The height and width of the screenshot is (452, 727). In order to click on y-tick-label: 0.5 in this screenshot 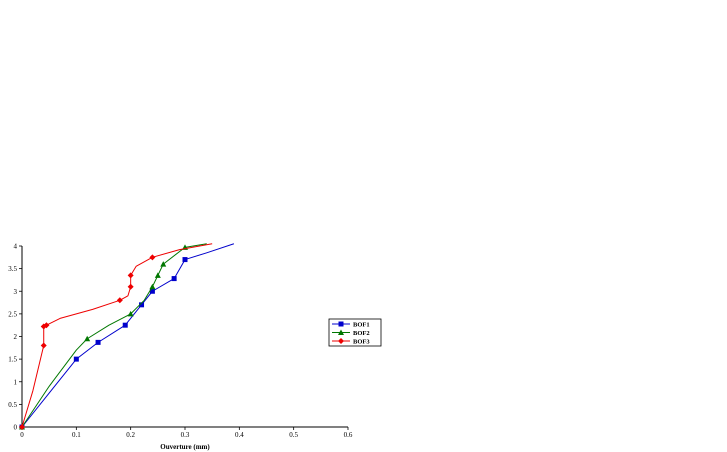, I will do `click(12, 405)`.